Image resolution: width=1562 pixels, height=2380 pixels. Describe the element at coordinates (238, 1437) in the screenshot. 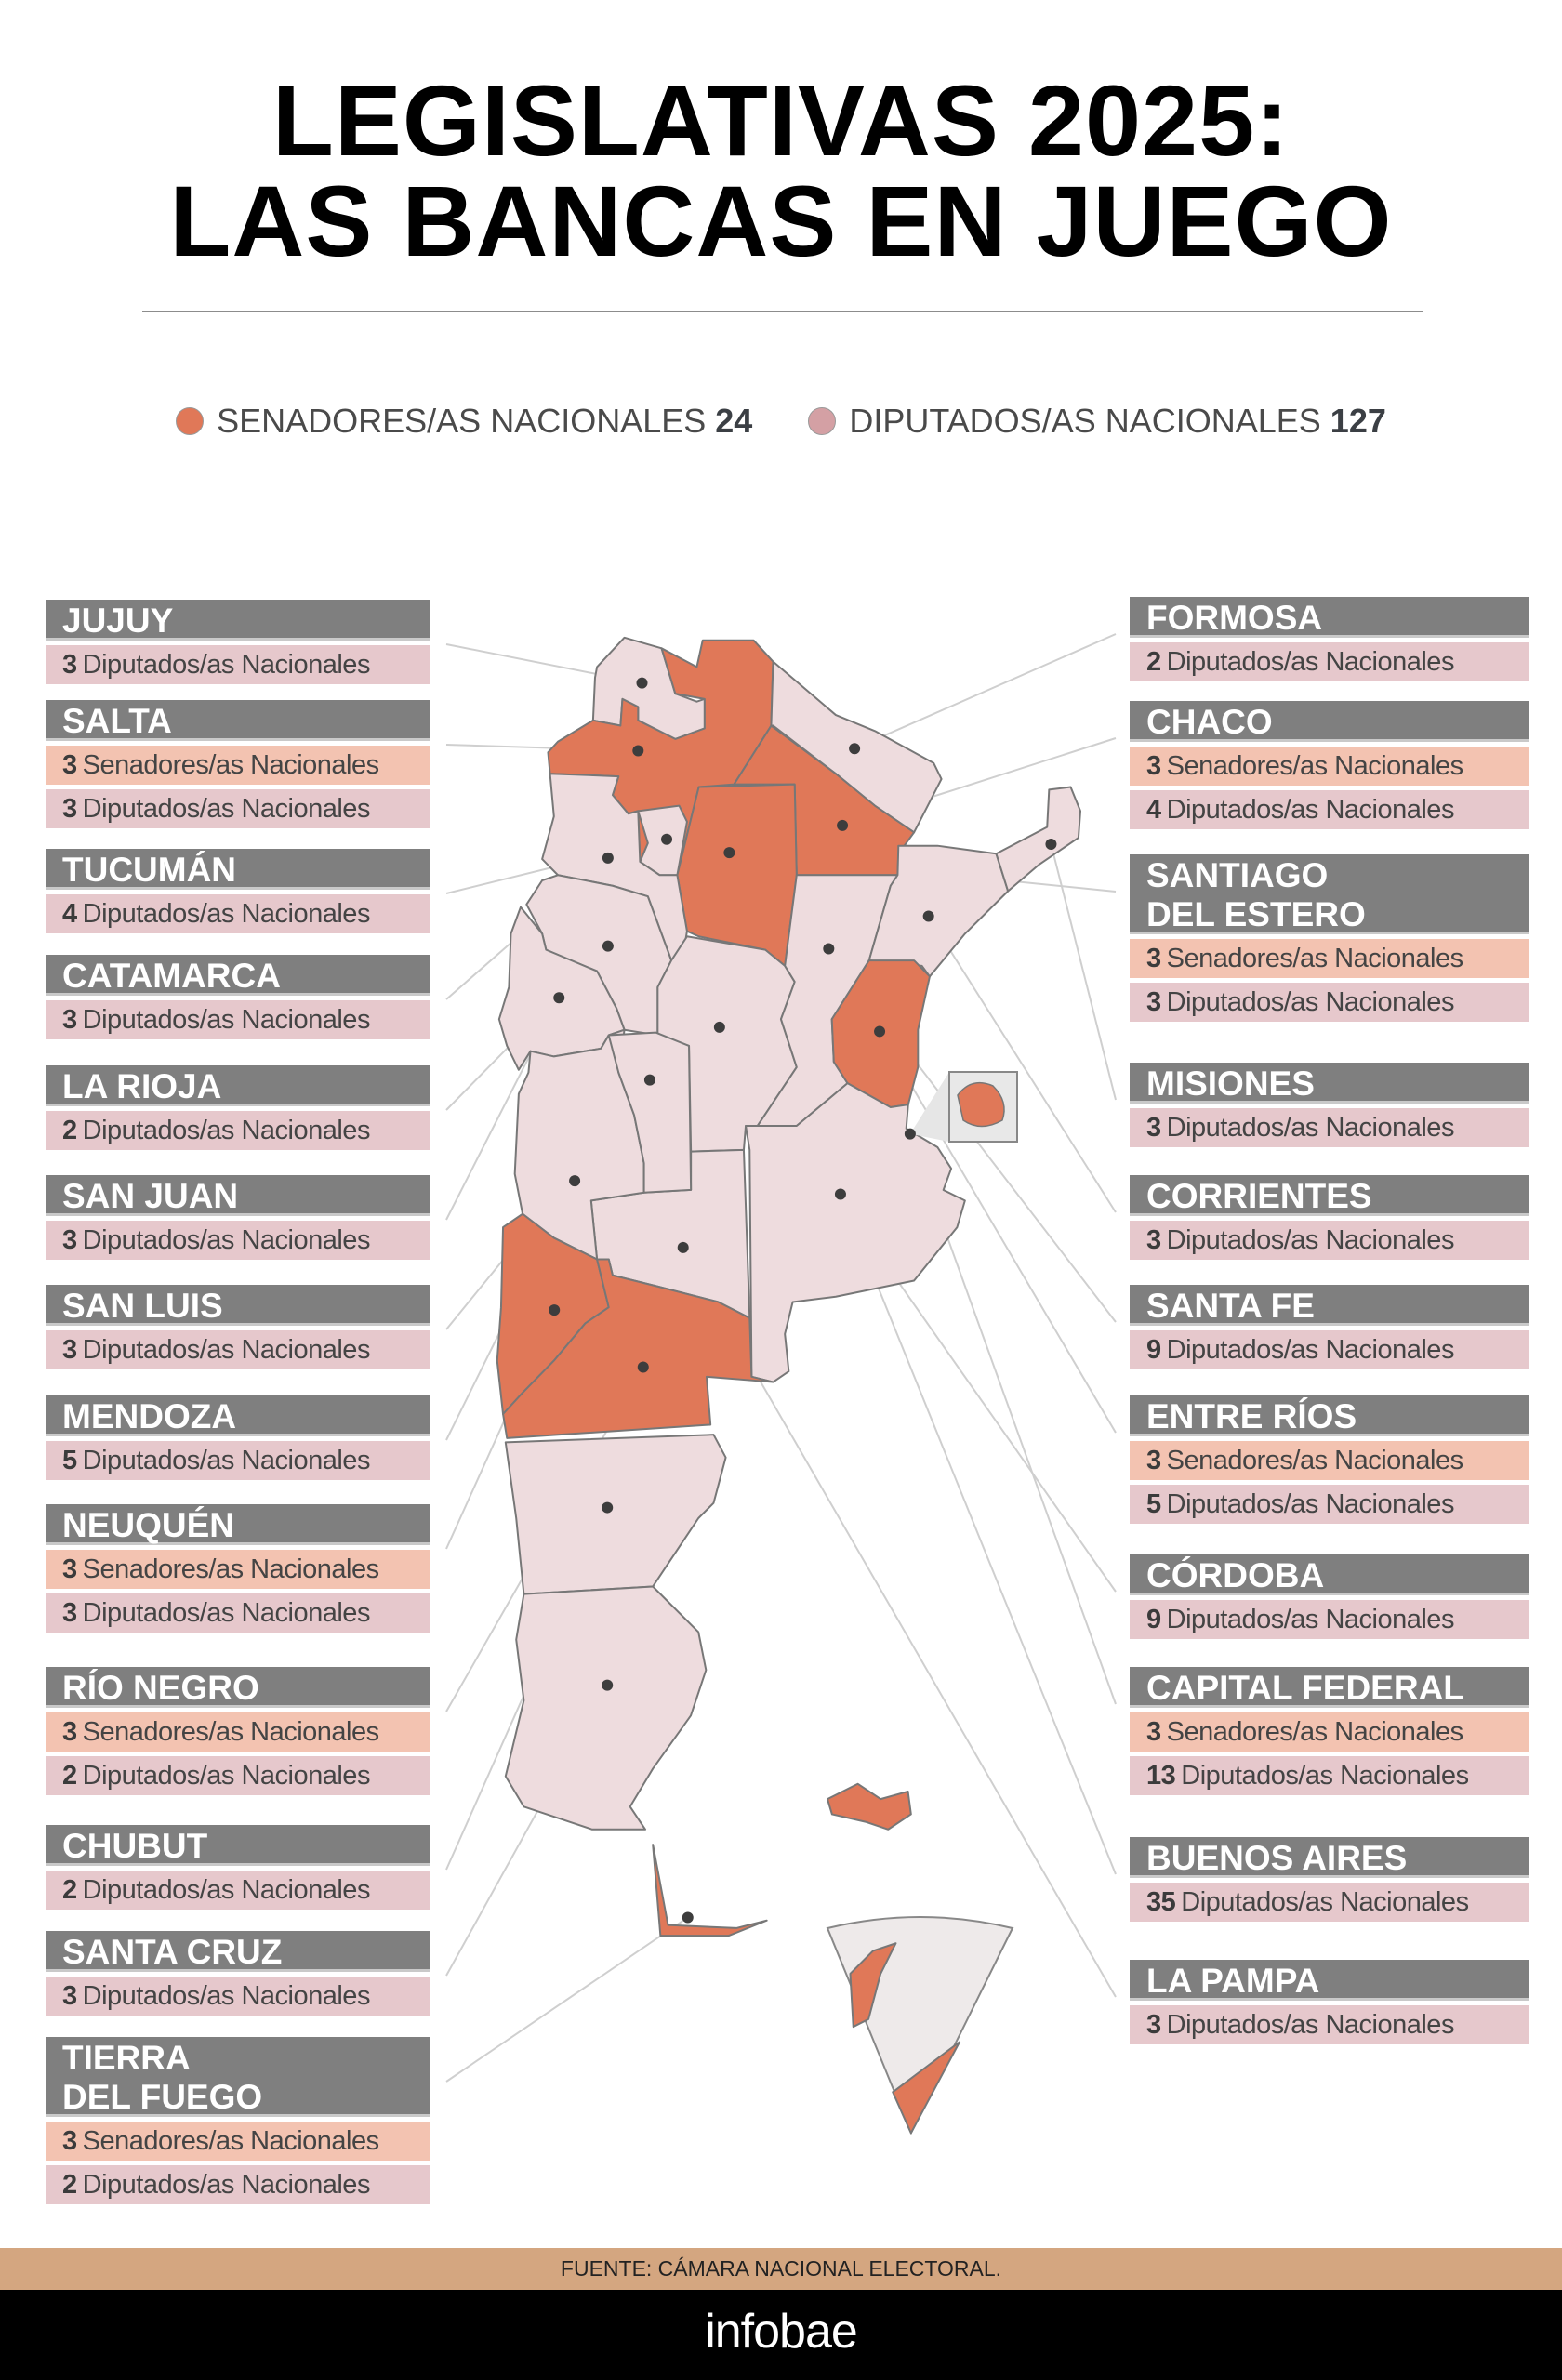

I see `province-block-mendoza: MENDOZA 5 Diputados/as Nacionales` at that location.